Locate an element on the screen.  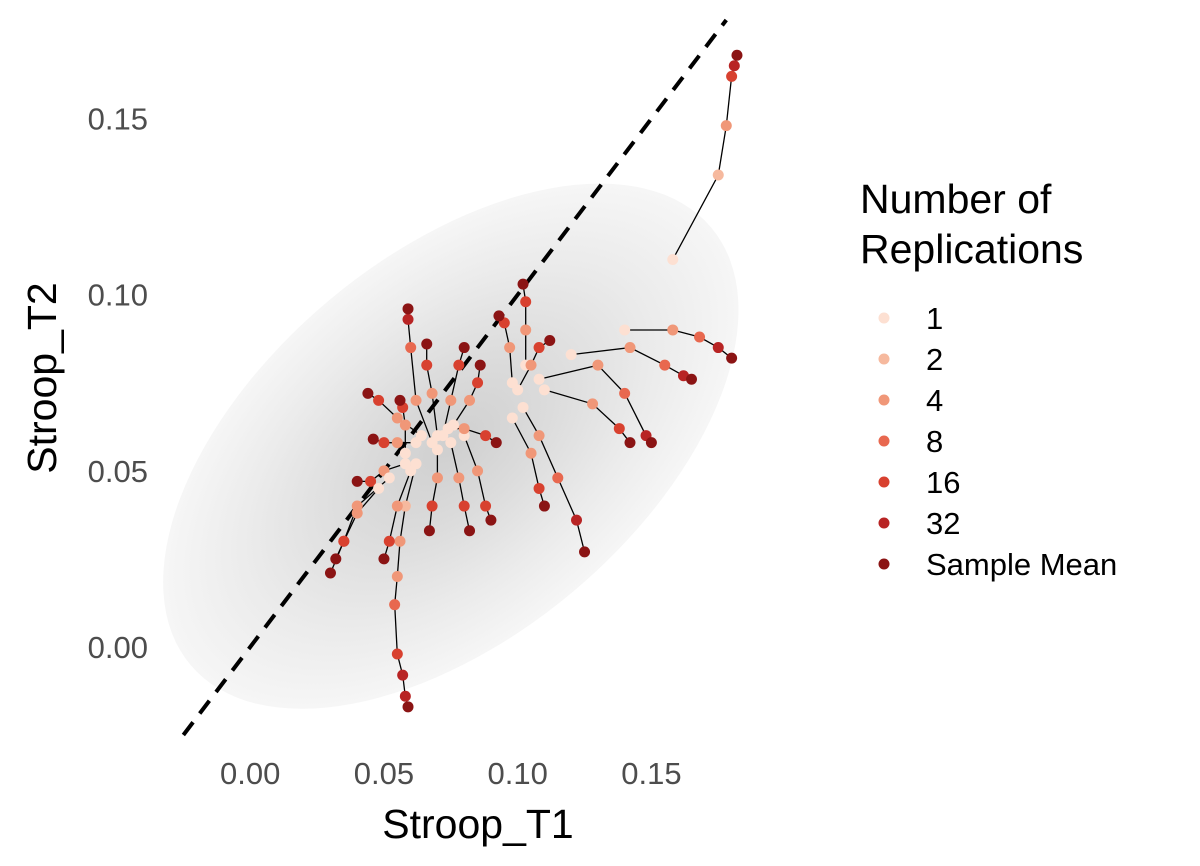
y-tick-label: 0.10 is located at coordinates (118, 295).